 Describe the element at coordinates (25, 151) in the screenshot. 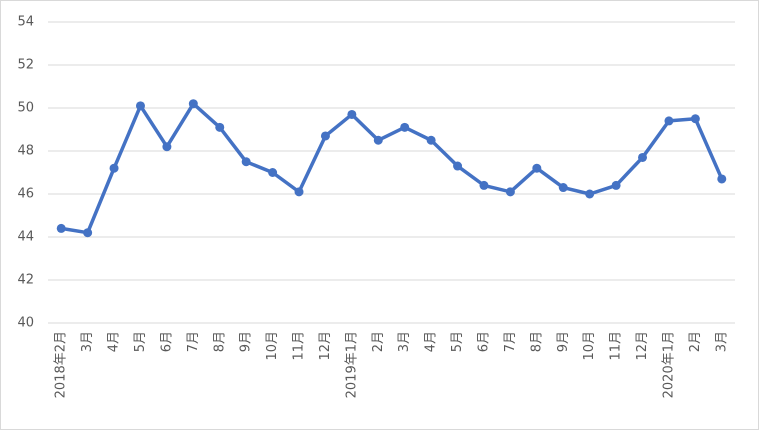

I see `y-tick-label: 48` at that location.